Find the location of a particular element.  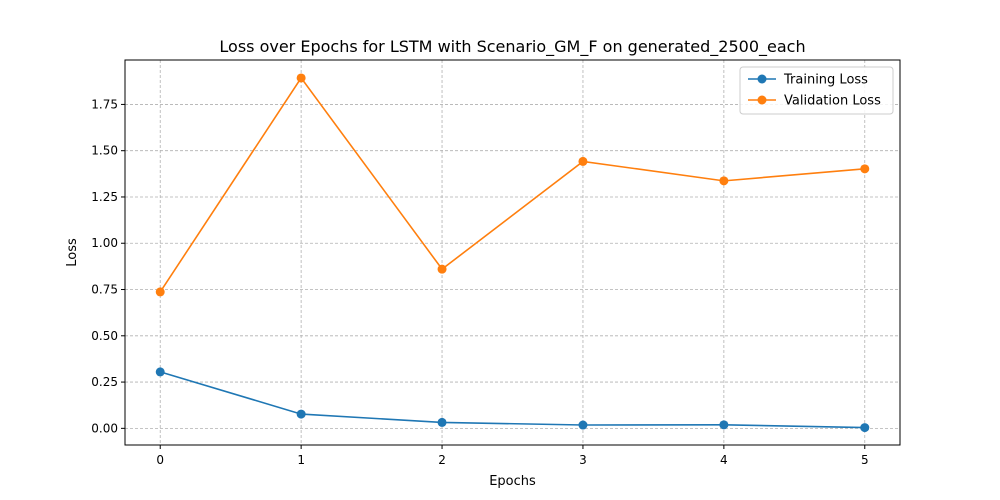

x-tick-label: 1 is located at coordinates (301, 460).